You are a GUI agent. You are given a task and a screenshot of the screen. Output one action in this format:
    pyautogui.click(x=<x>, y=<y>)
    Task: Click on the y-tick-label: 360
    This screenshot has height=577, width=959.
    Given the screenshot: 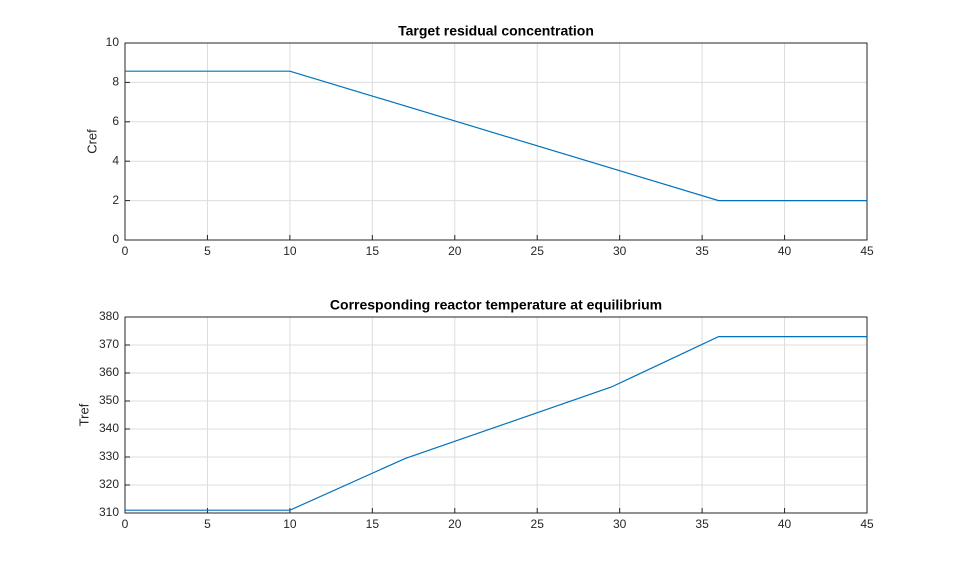 What is the action you would take?
    pyautogui.click(x=109, y=372)
    